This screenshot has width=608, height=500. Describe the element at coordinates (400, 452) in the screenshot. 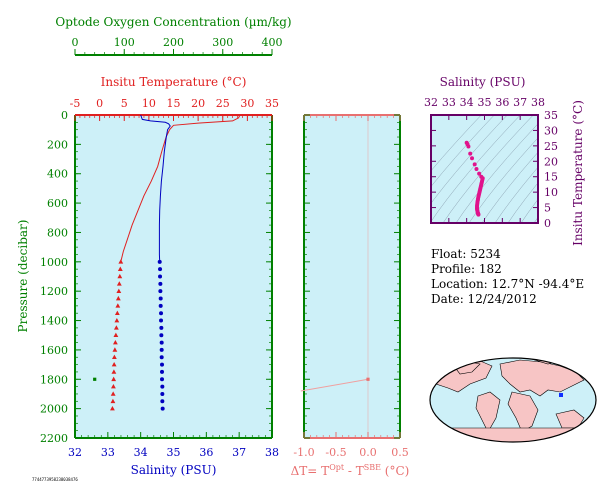

I see `dt-tick-label: 0.5` at that location.